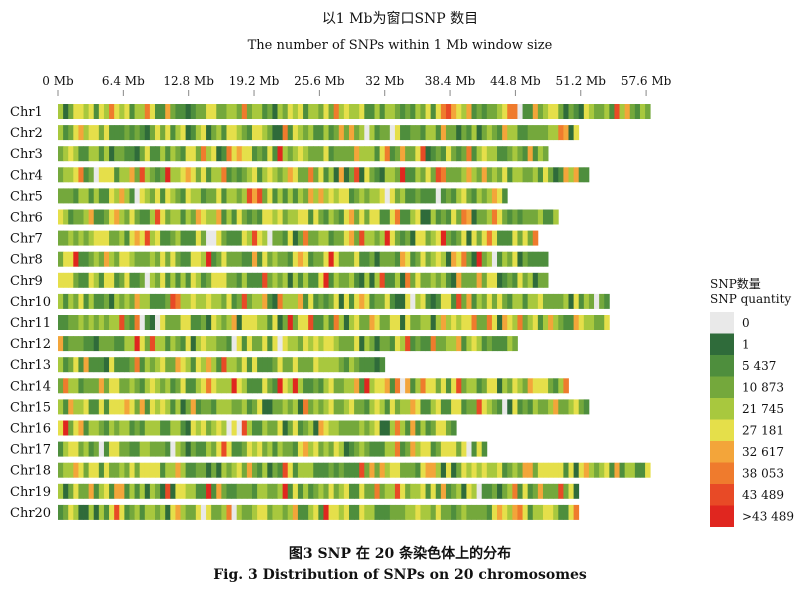 The width and height of the screenshot is (800, 593). Describe the element at coordinates (30, 450) in the screenshot. I see `chromosome-label: Chr17` at that location.